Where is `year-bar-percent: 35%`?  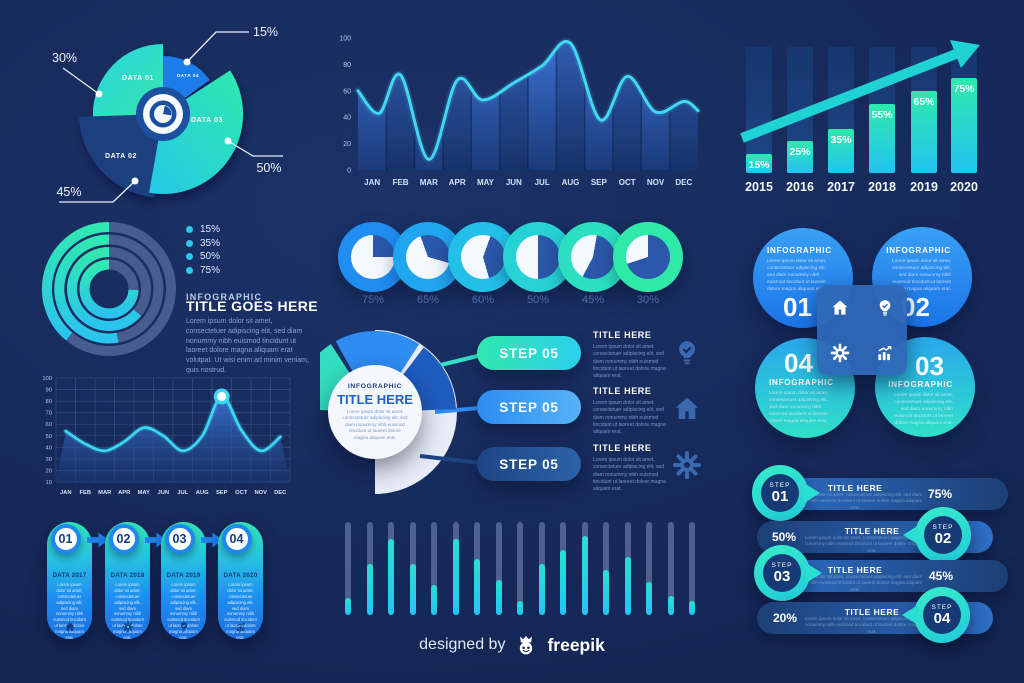 year-bar-percent: 35% is located at coordinates (841, 140).